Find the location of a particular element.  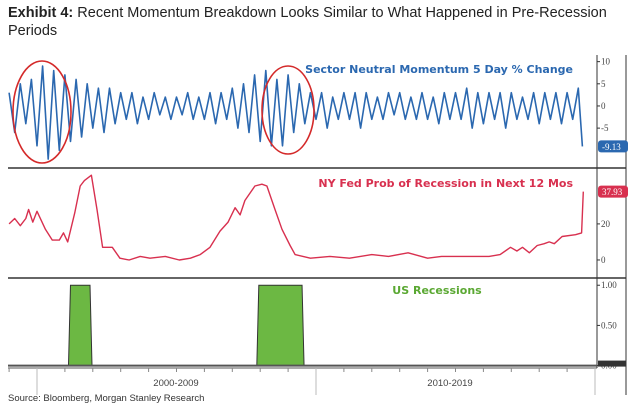

y-tick-label: -5 is located at coordinates (605, 128).